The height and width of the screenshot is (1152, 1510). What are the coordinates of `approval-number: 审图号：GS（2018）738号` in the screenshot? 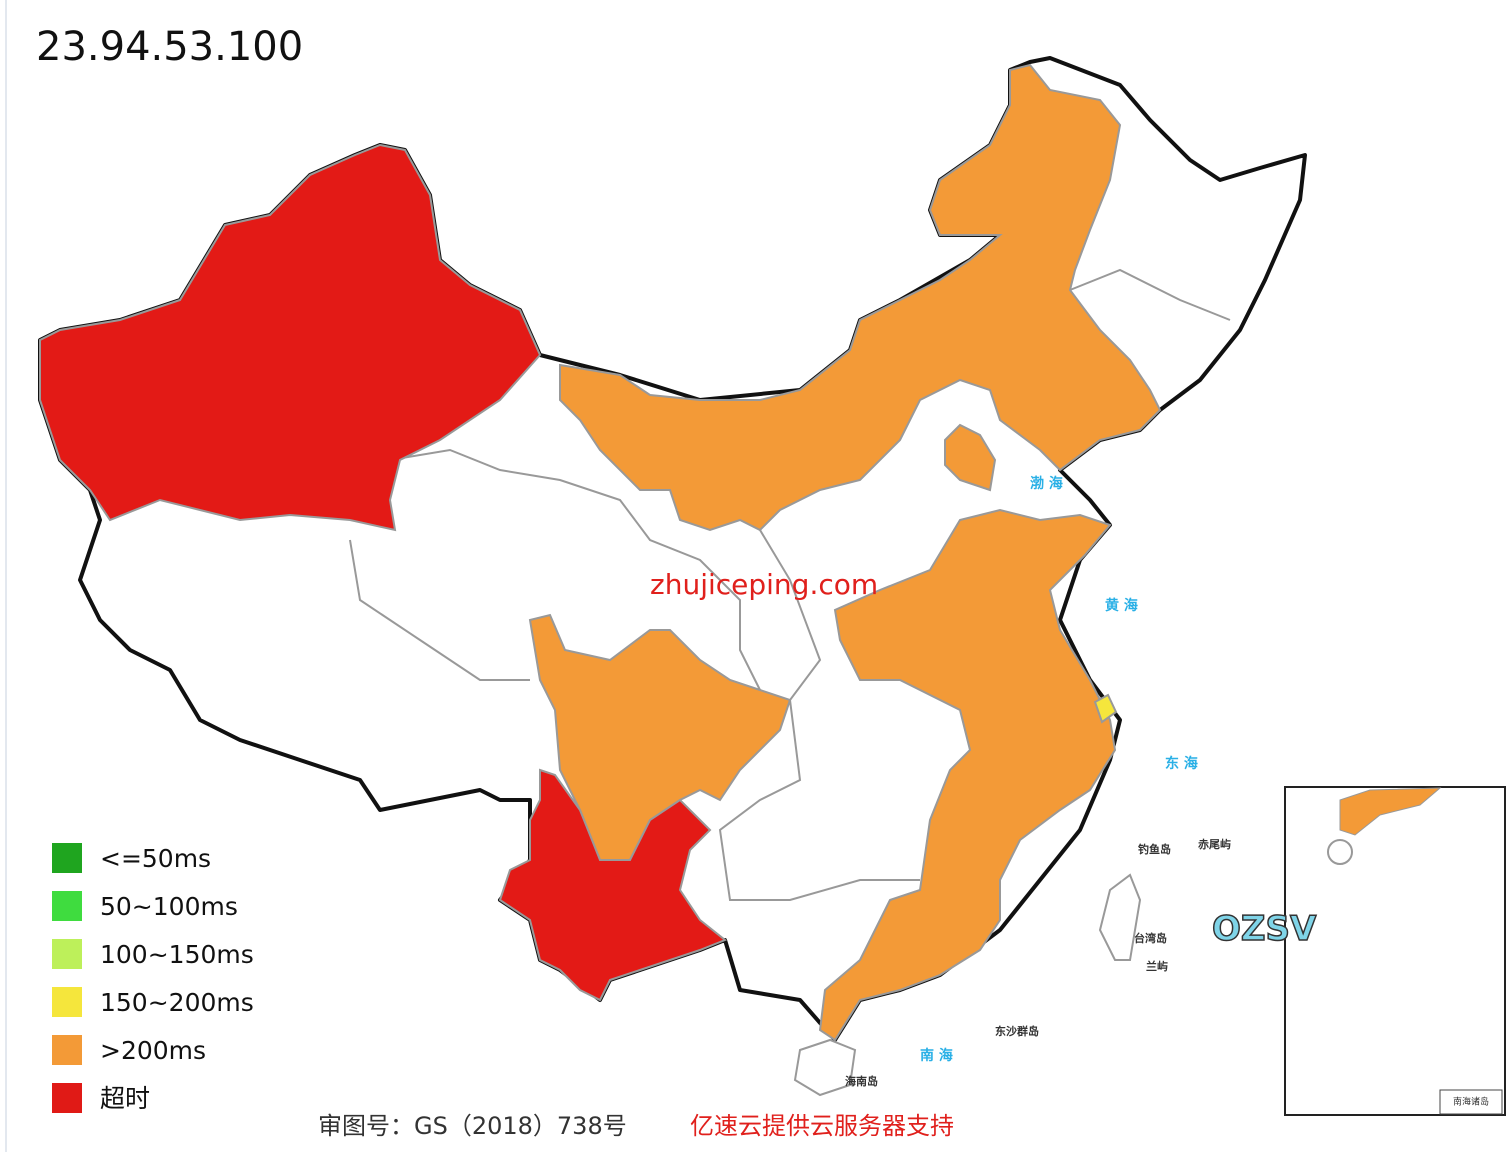 It's located at (472, 1126).